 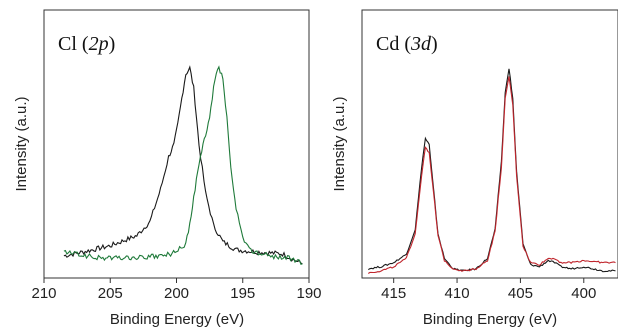 I want to click on cd-3d-x-tick-label: 405, so click(x=520, y=293).